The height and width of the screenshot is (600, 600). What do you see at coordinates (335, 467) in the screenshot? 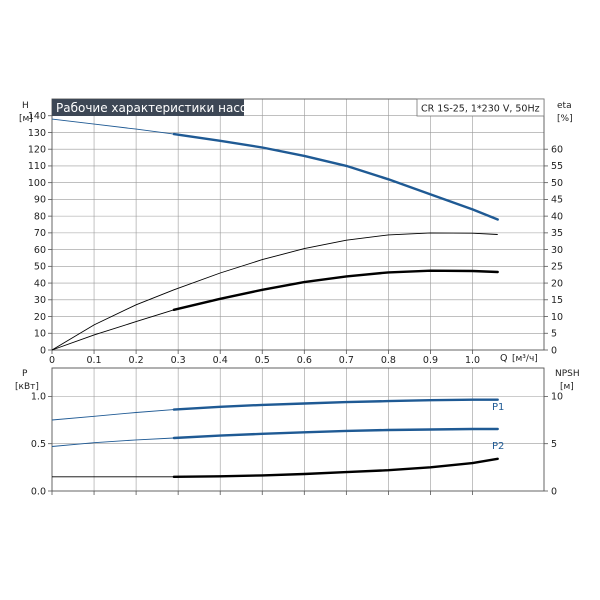
I see `curve-npsh-operating` at bounding box center [335, 467].